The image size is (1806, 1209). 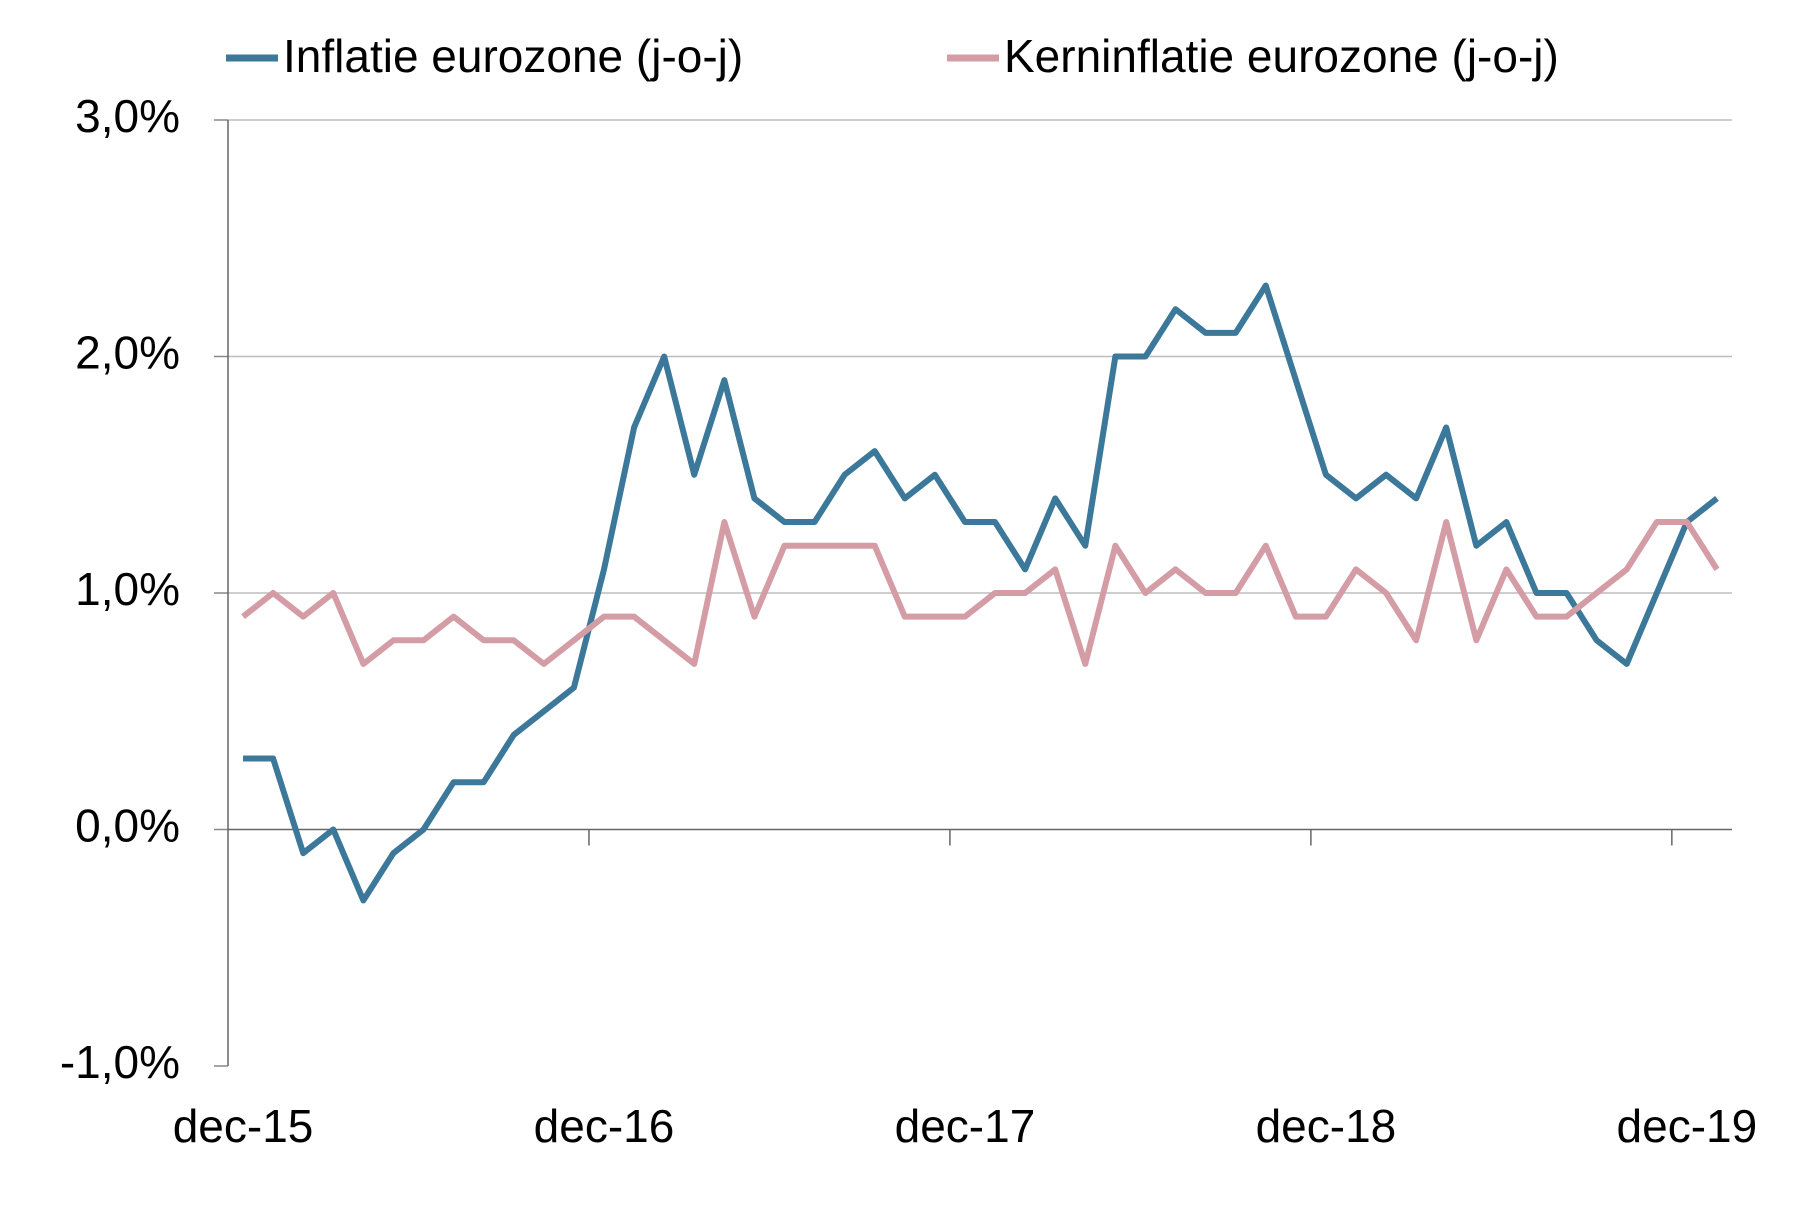 I want to click on y-tick-label: 2,0%, so click(x=127, y=353).